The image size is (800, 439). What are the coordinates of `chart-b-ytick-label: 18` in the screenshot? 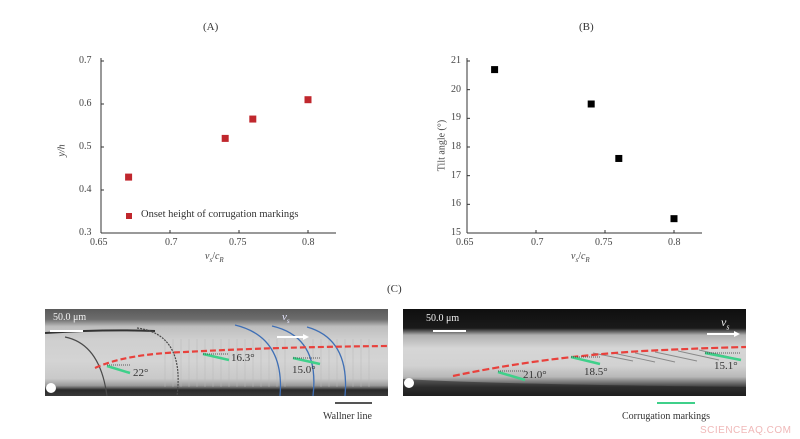 It's located at (456, 146).